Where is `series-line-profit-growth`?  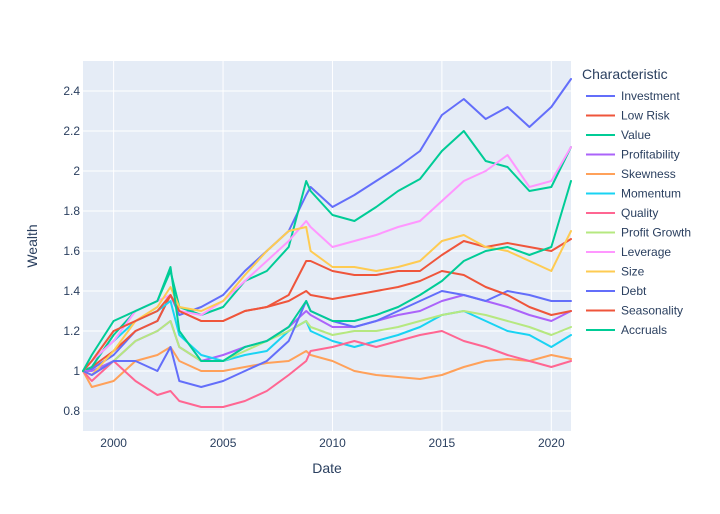
series-line-profit-growth is located at coordinates (327, 343).